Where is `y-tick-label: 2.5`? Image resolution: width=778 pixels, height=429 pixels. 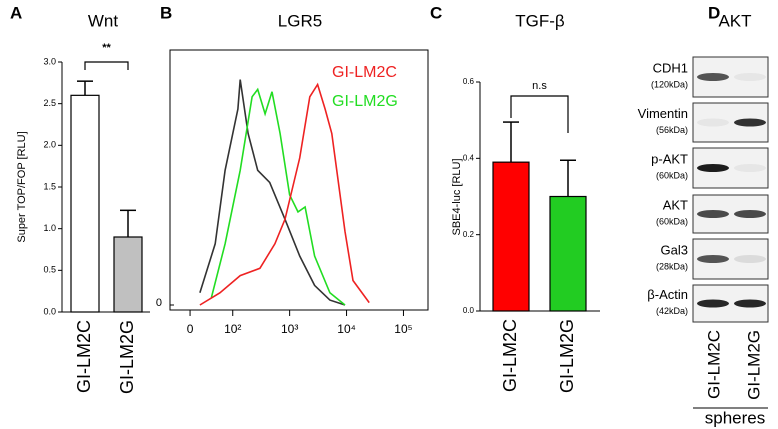 y-tick-label: 2.5 is located at coordinates (49, 103).